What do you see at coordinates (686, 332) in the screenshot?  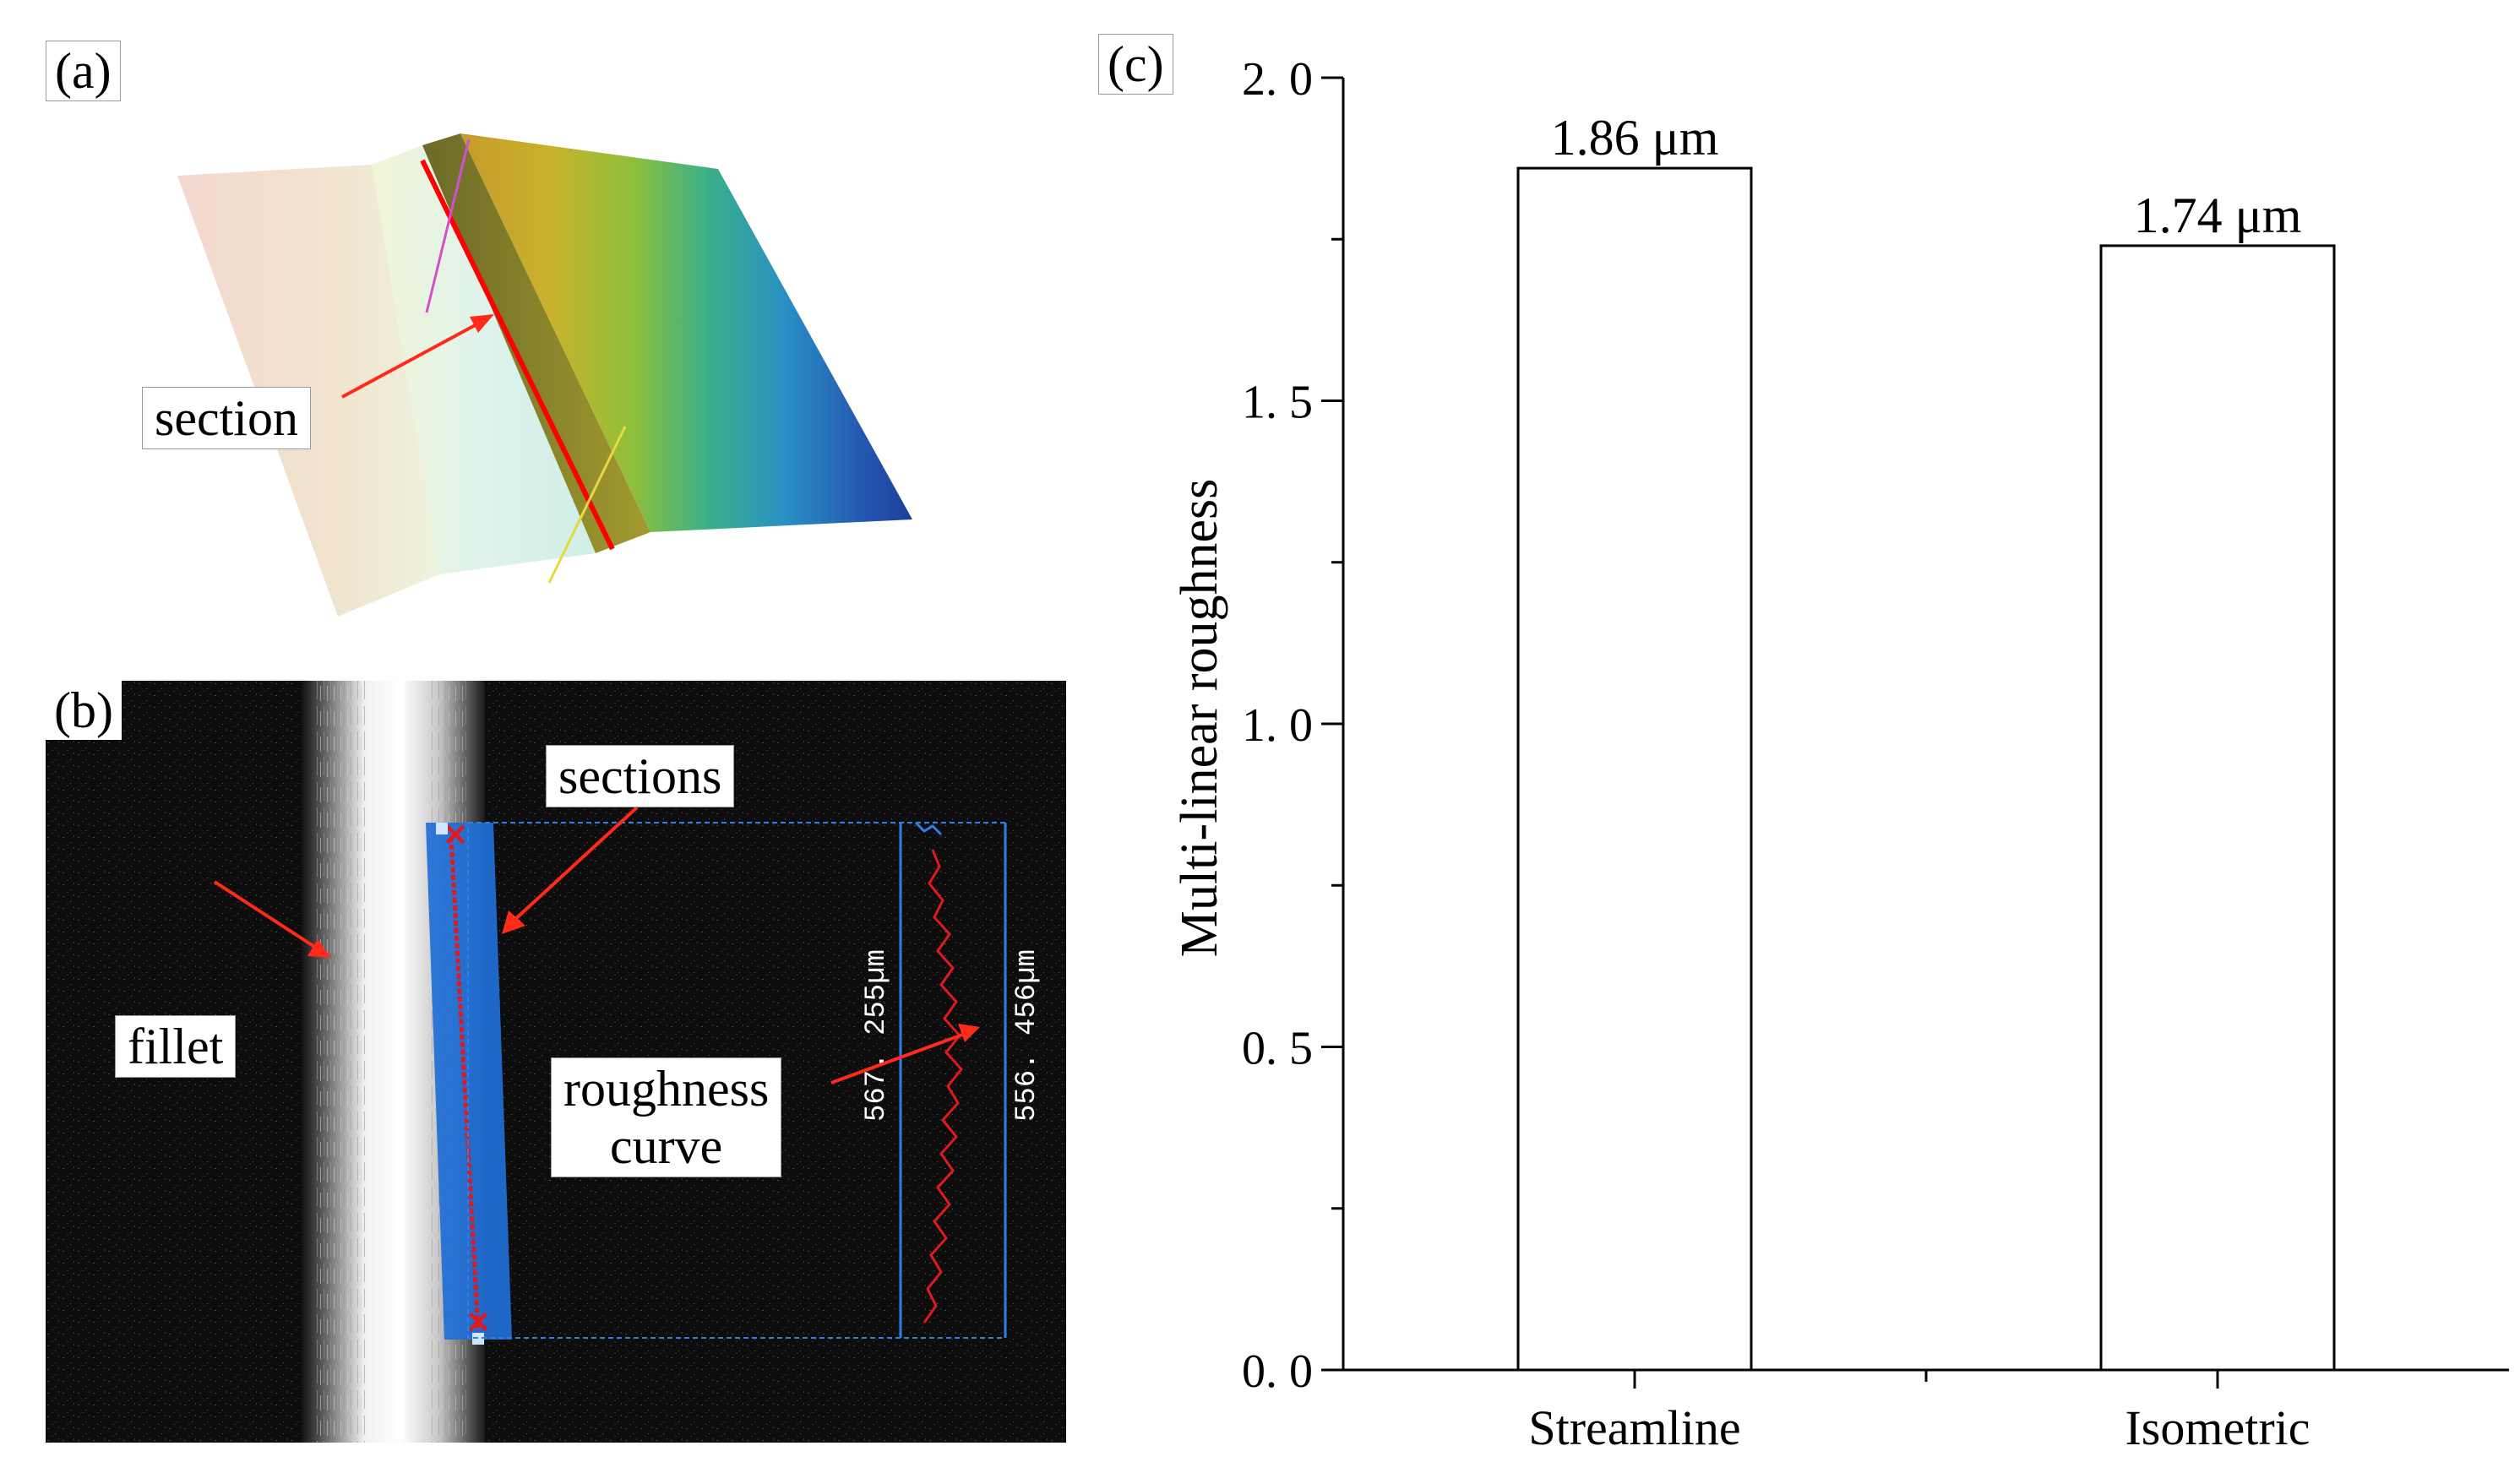 I see `surface-right-plateau` at bounding box center [686, 332].